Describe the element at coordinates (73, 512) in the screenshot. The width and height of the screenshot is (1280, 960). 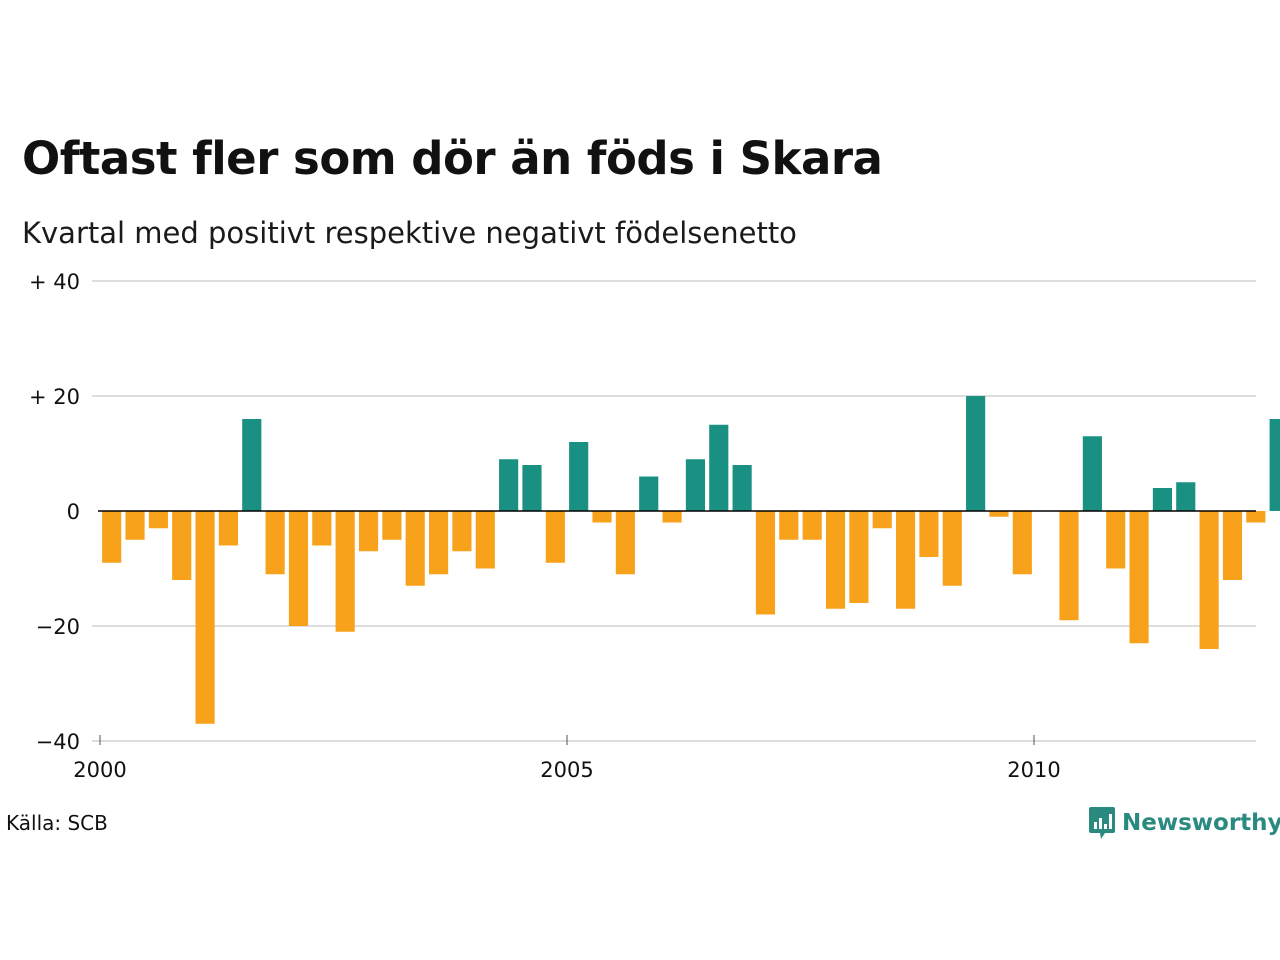
I see `y-tick-label: 0` at that location.